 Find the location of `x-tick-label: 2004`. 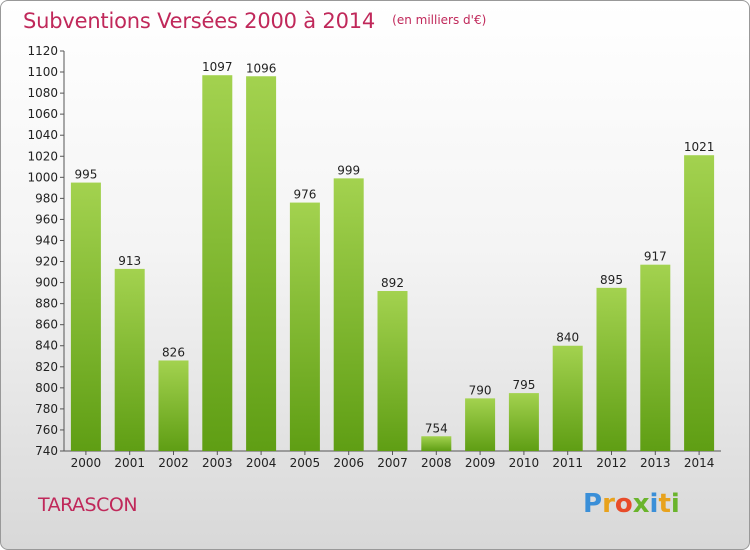

x-tick-label: 2004 is located at coordinates (261, 463).